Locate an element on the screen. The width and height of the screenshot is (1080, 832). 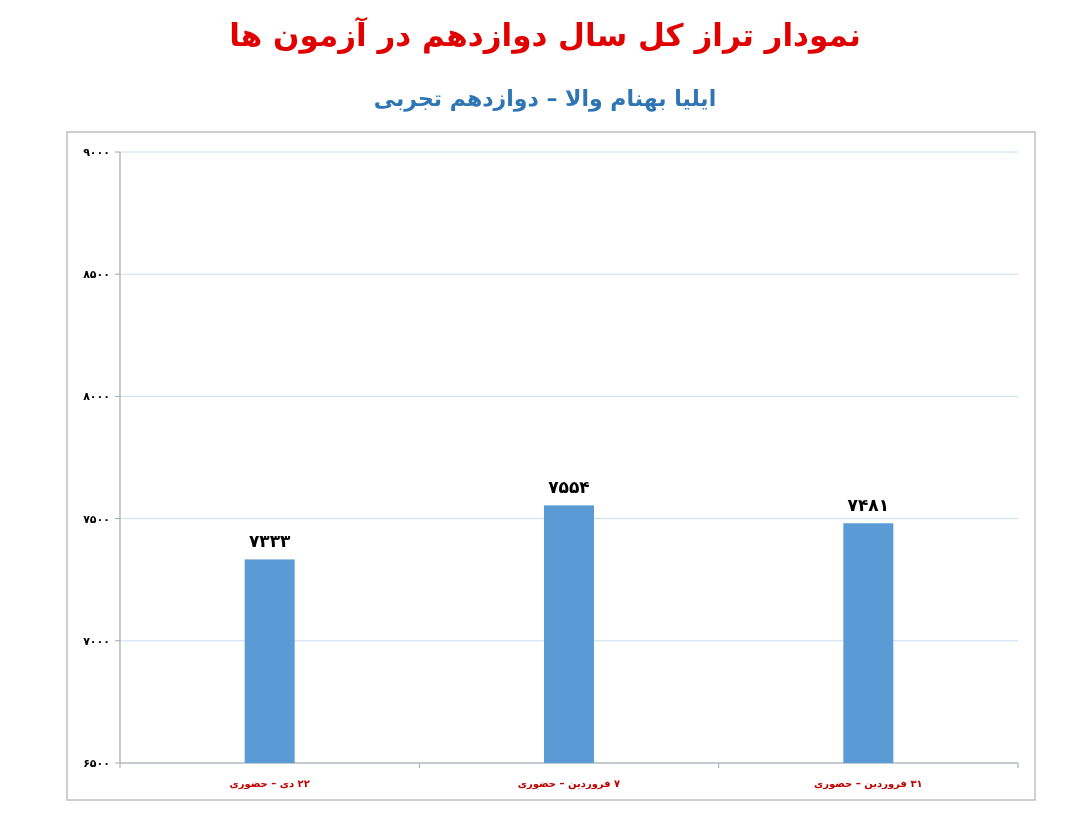
y-tick-label: ۹۰۰۰ is located at coordinates (96, 152).